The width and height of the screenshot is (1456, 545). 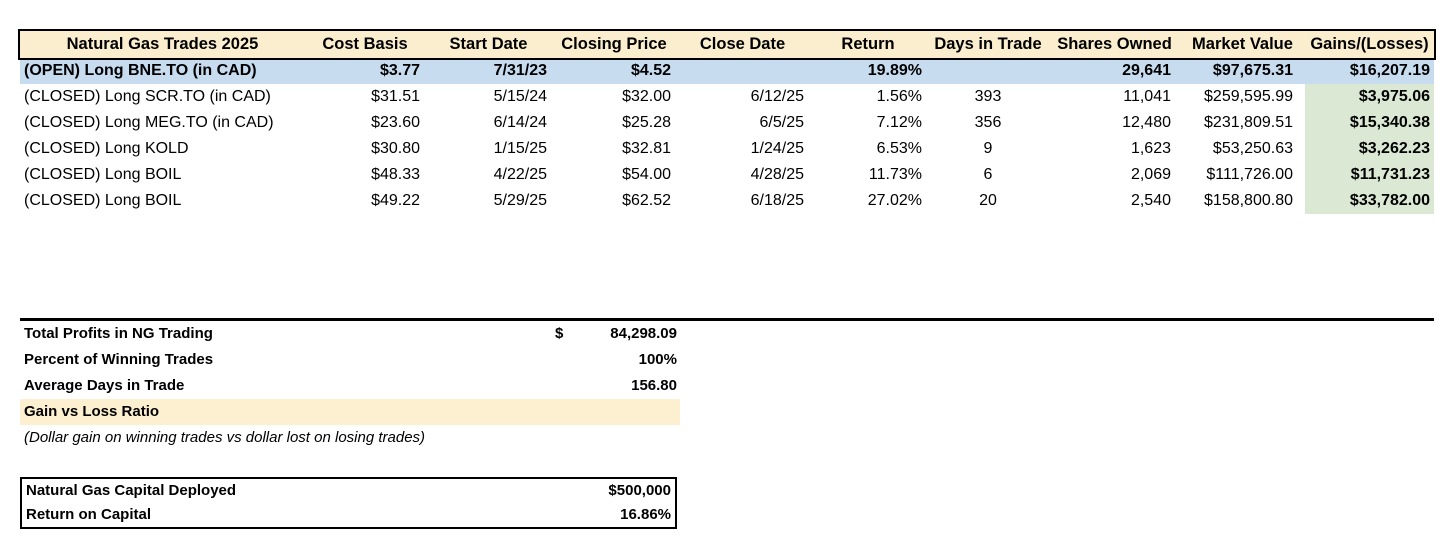 I want to click on closing-price-cell: $62.52, so click(x=646, y=200).